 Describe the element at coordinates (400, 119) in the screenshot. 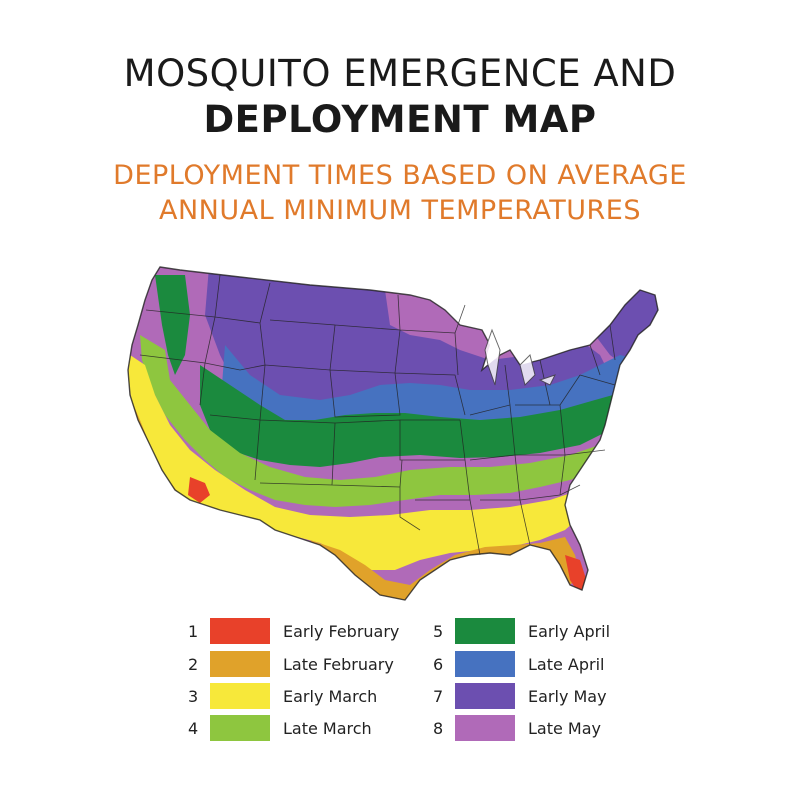

I see `map-title-line-2: DEPLOYMENT MAP` at that location.